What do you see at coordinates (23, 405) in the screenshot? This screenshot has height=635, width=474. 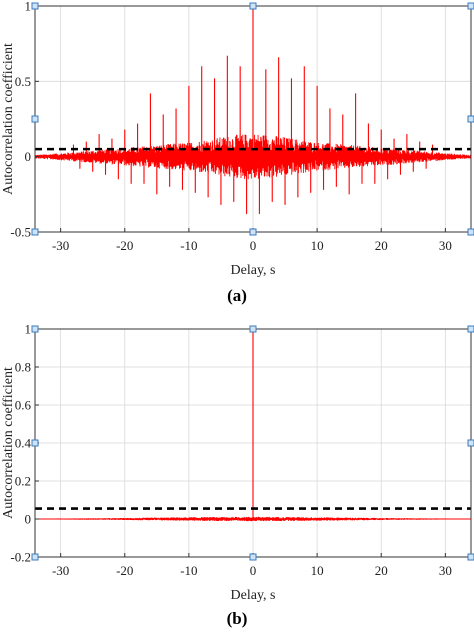 I see `y-tick-label: 0.6` at bounding box center [23, 405].